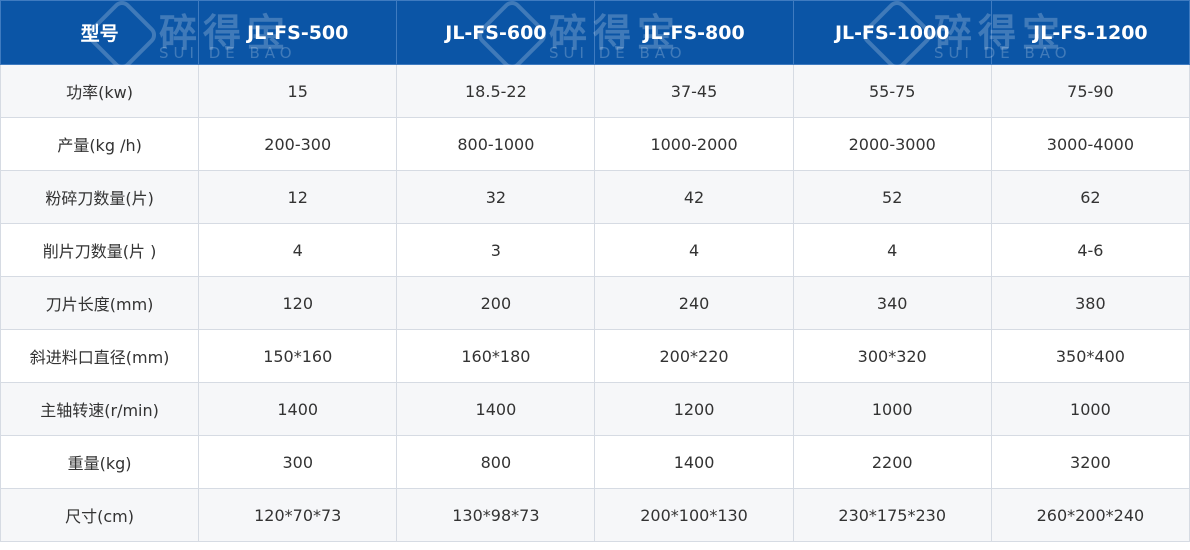 The height and width of the screenshot is (550, 1190). What do you see at coordinates (298, 303) in the screenshot?
I see `value-cell: 120` at bounding box center [298, 303].